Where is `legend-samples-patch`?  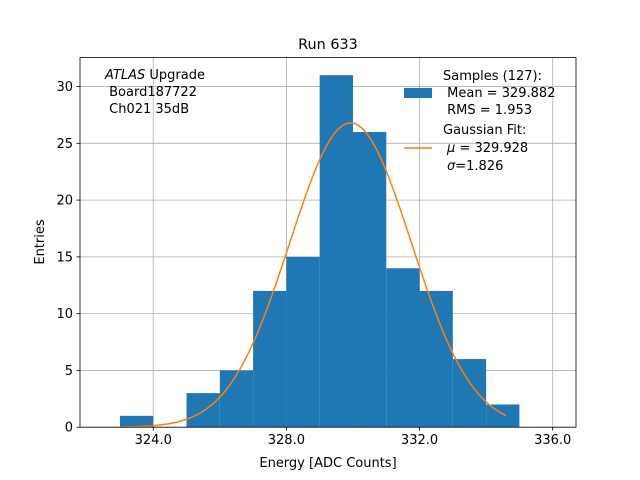 legend-samples-patch is located at coordinates (418, 93).